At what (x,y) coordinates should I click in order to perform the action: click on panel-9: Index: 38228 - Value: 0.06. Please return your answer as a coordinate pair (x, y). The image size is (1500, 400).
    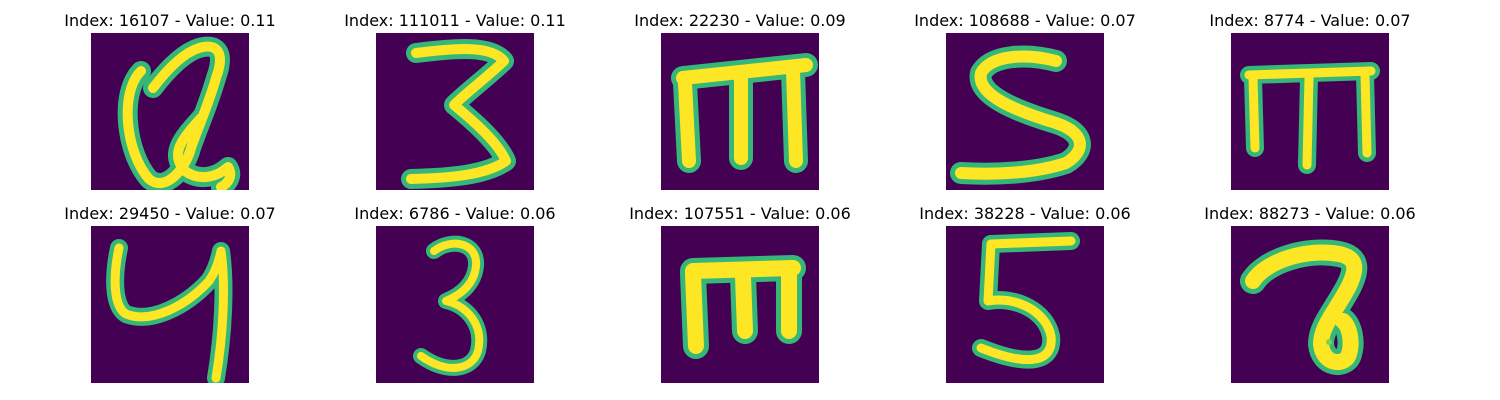
    Looking at the image, I should click on (1025, 293).